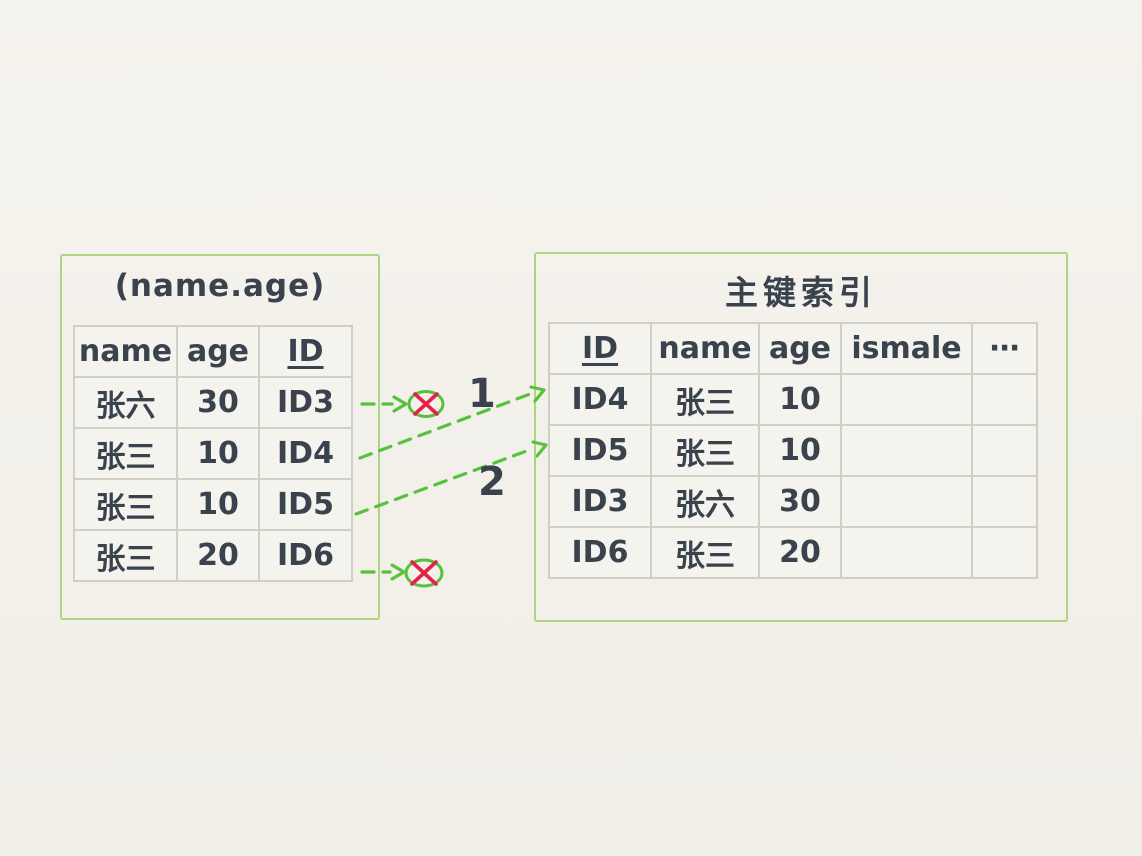 The height and width of the screenshot is (856, 1142). Describe the element at coordinates (482, 394) in the screenshot. I see `step-1-label: 1` at that location.